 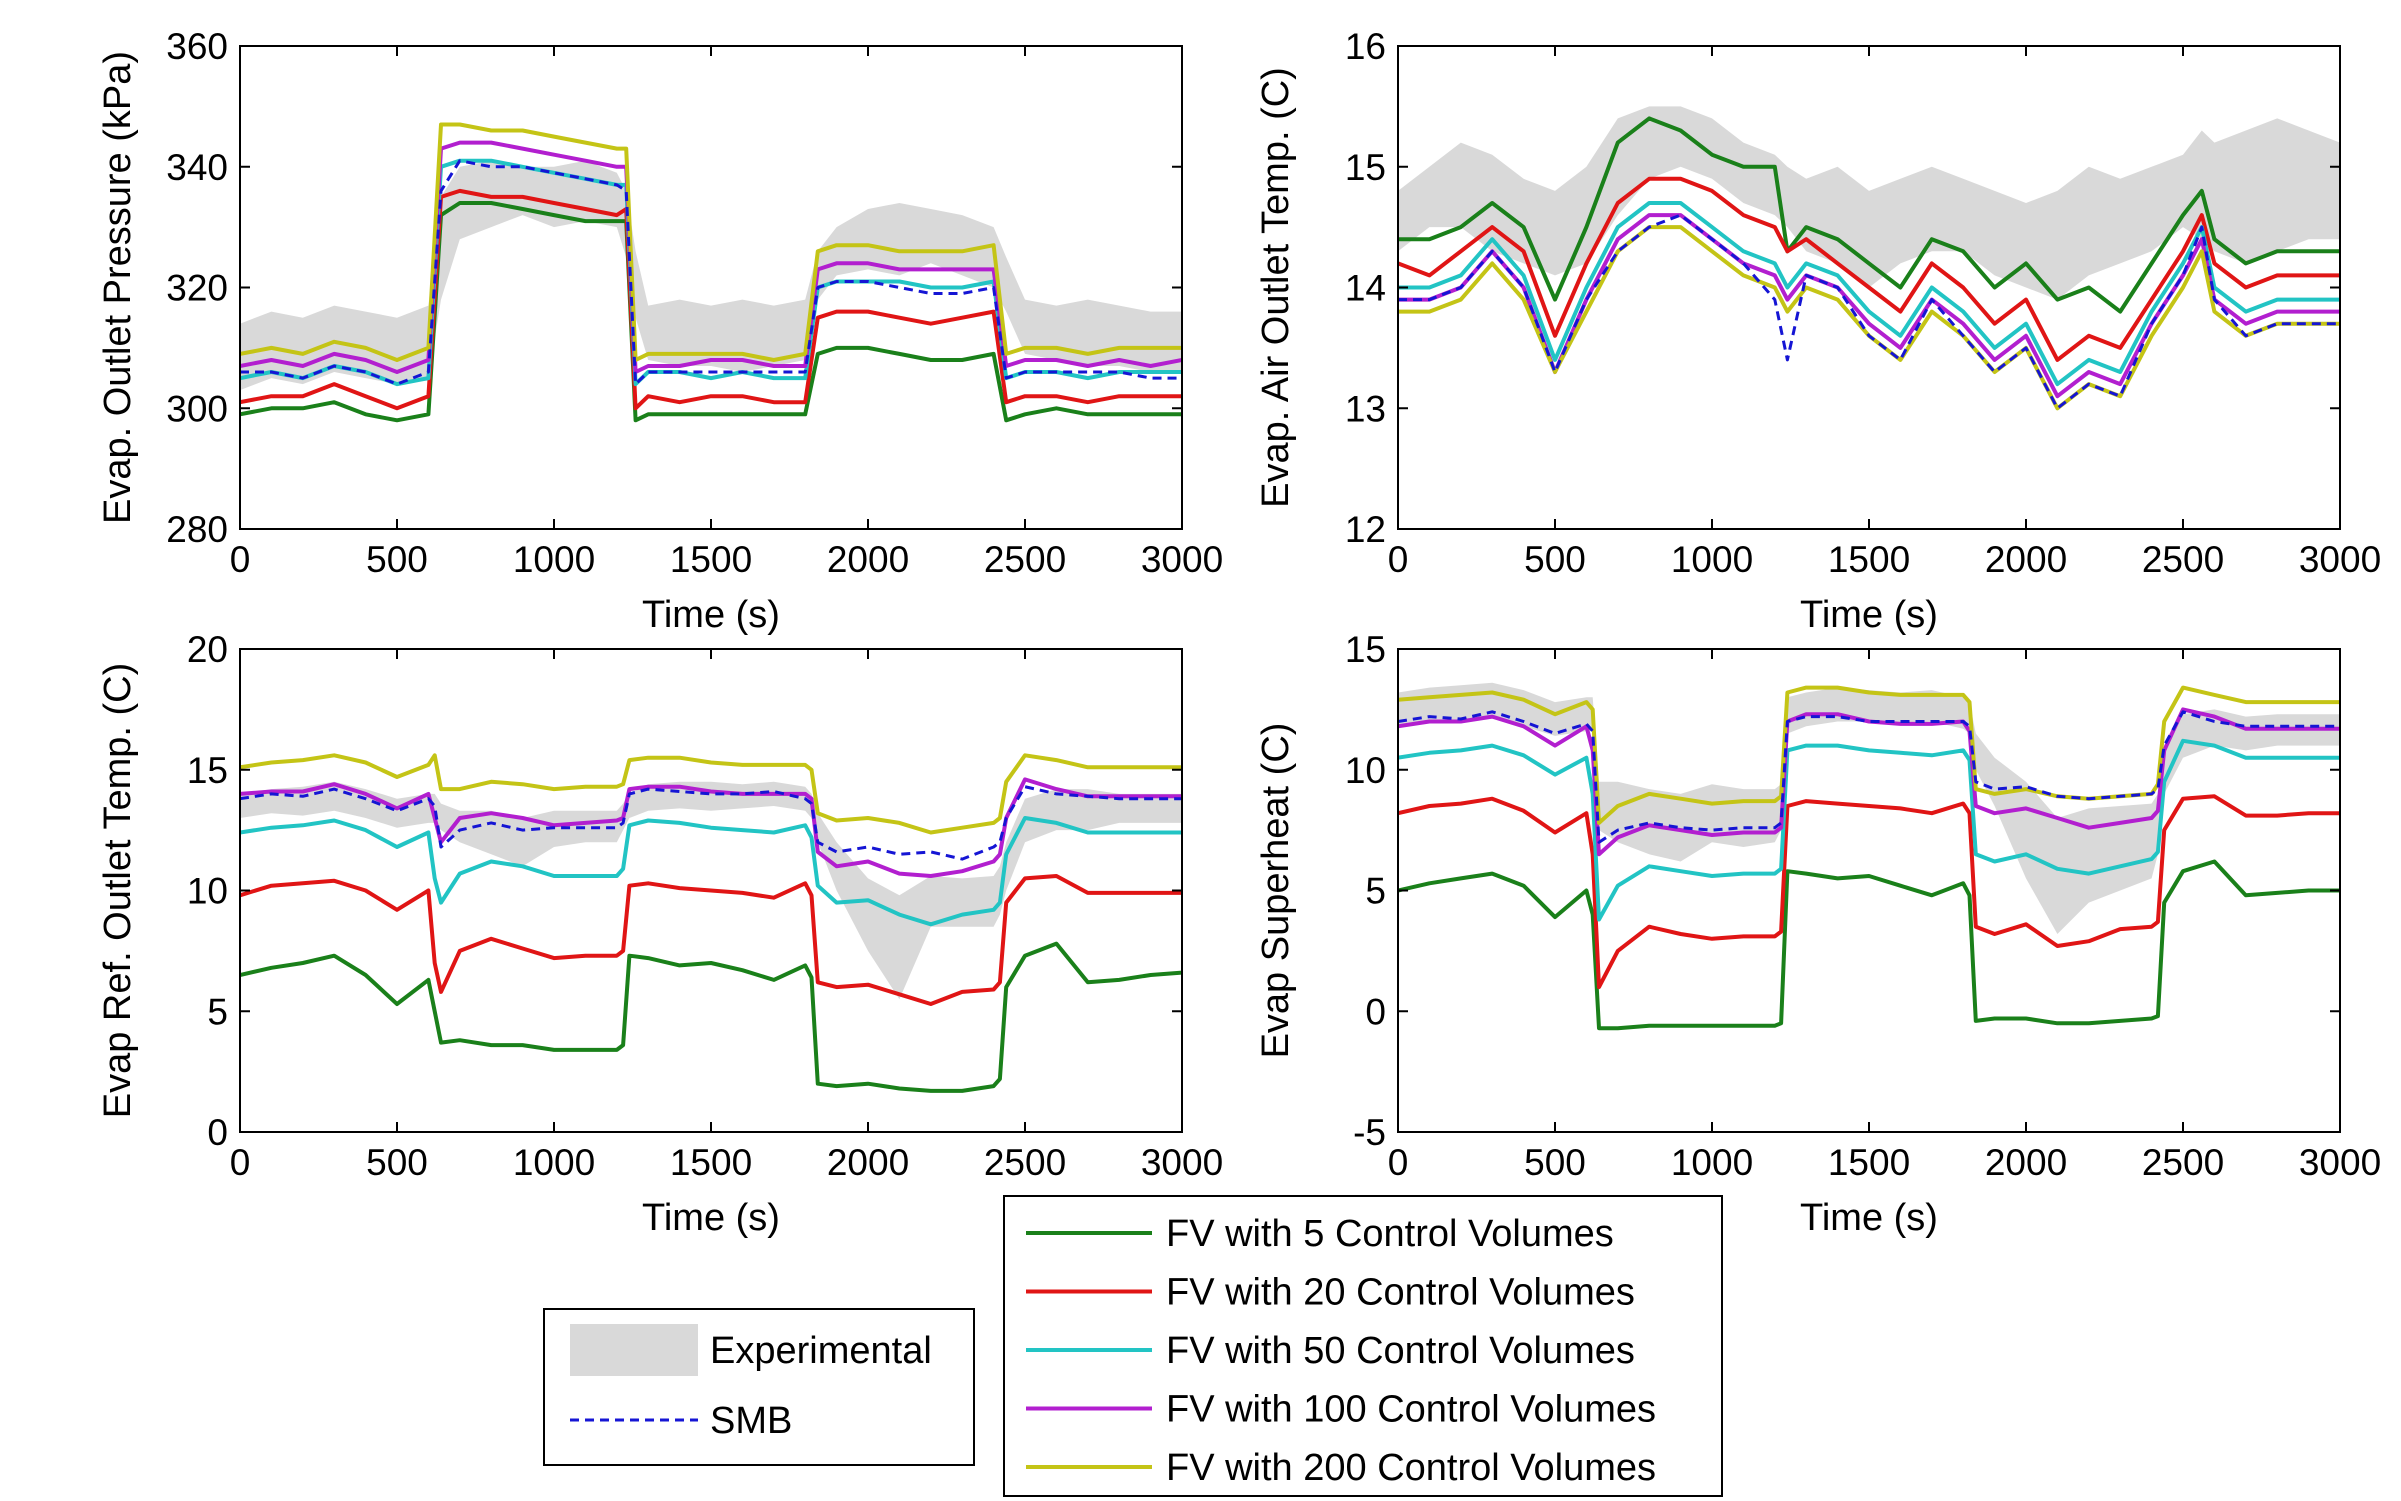 I want to click on legend-label-fv100: FV with 100 Control Volumes, so click(x=1411, y=1410).